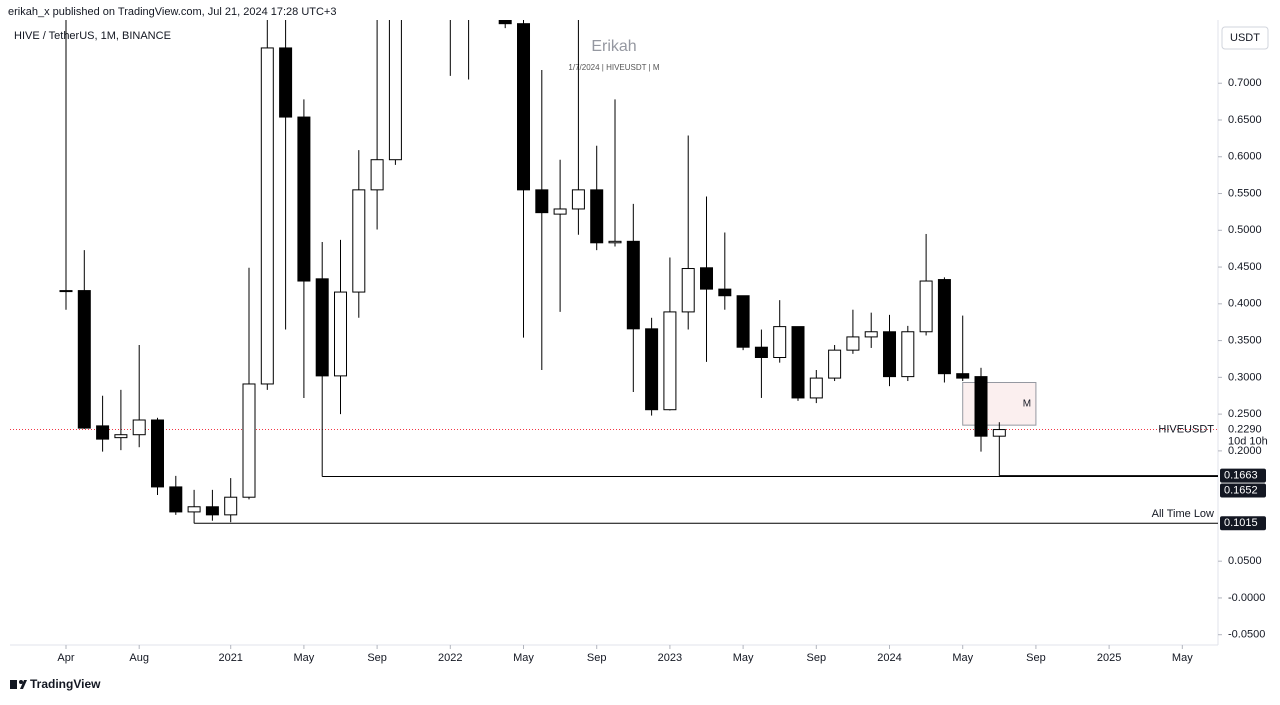 This screenshot has height=705, width=1280. What do you see at coordinates (1183, 514) in the screenshot?
I see `level-text: All Time Low` at bounding box center [1183, 514].